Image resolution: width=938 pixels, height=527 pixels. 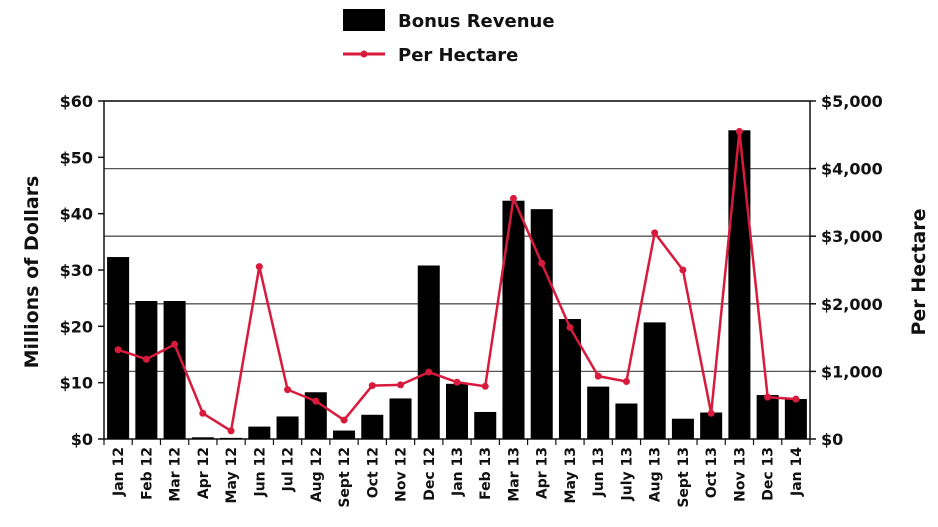 What do you see at coordinates (449, 37) in the screenshot?
I see `legend: Bonus Revenue Per Hectare` at bounding box center [449, 37].